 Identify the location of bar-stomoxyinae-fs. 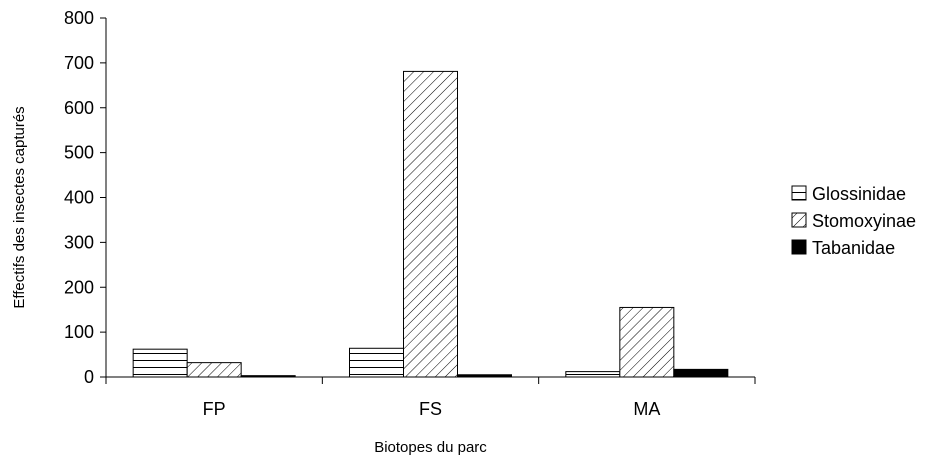
(430, 224).